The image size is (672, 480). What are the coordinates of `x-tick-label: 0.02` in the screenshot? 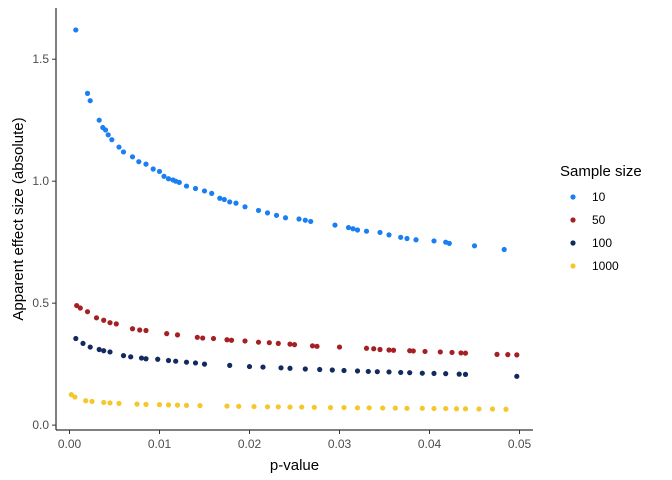 It's located at (250, 444).